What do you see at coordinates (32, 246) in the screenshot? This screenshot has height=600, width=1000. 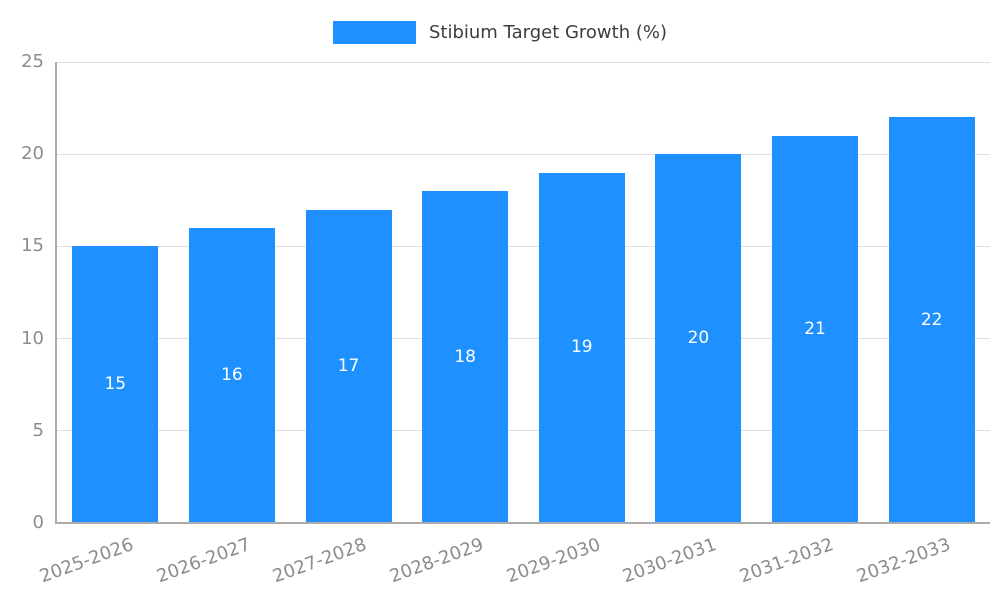 I see `y-axis-tick-label: 15` at bounding box center [32, 246].